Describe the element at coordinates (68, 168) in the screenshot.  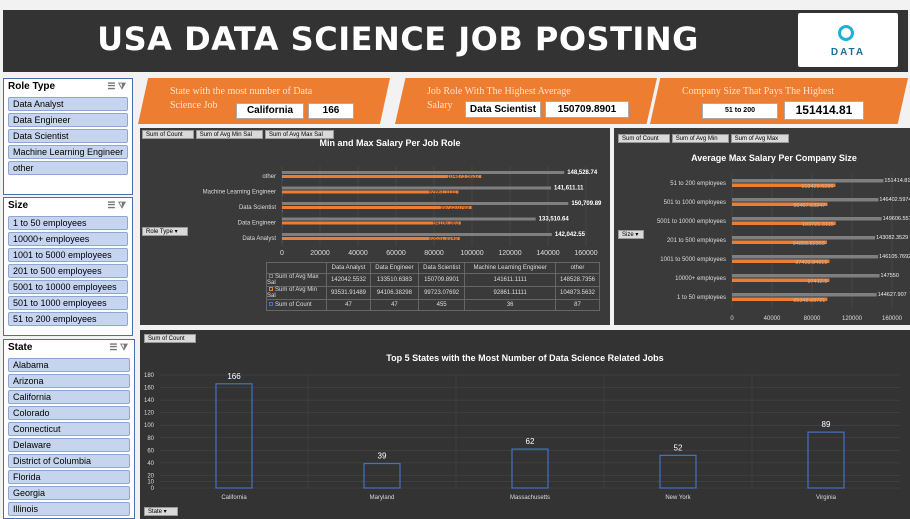
I see `slicer-item: other` at that location.